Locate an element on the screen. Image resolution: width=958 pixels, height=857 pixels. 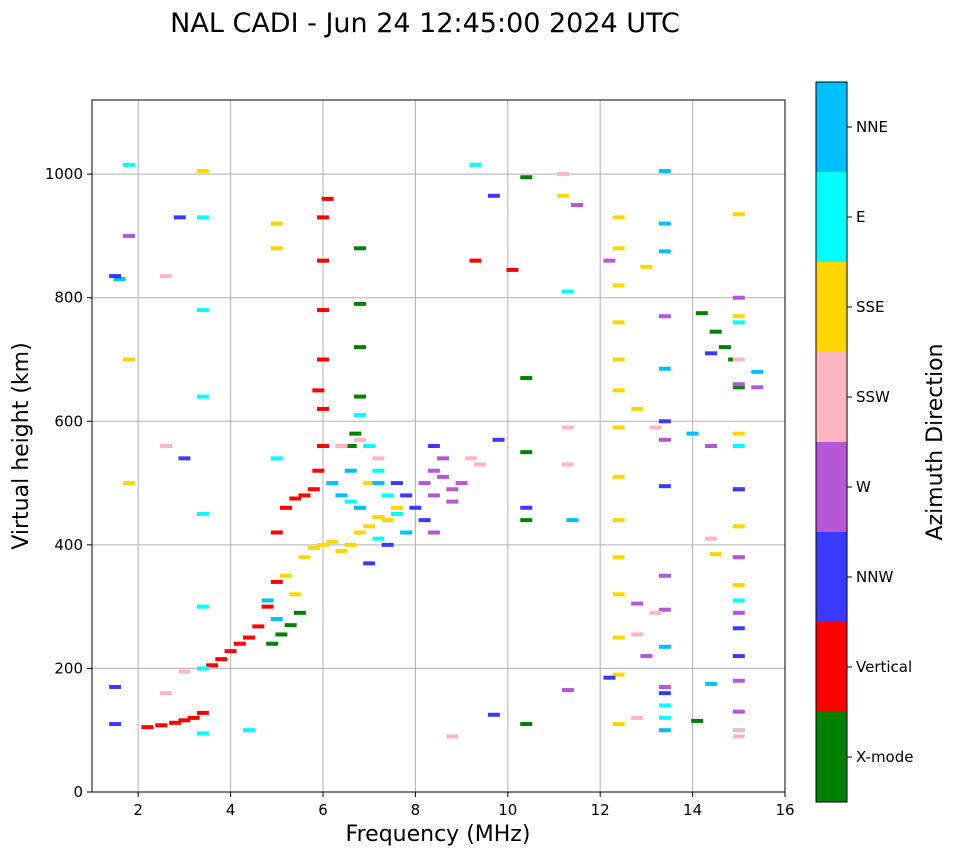
colorbar-frame is located at coordinates (831, 442).